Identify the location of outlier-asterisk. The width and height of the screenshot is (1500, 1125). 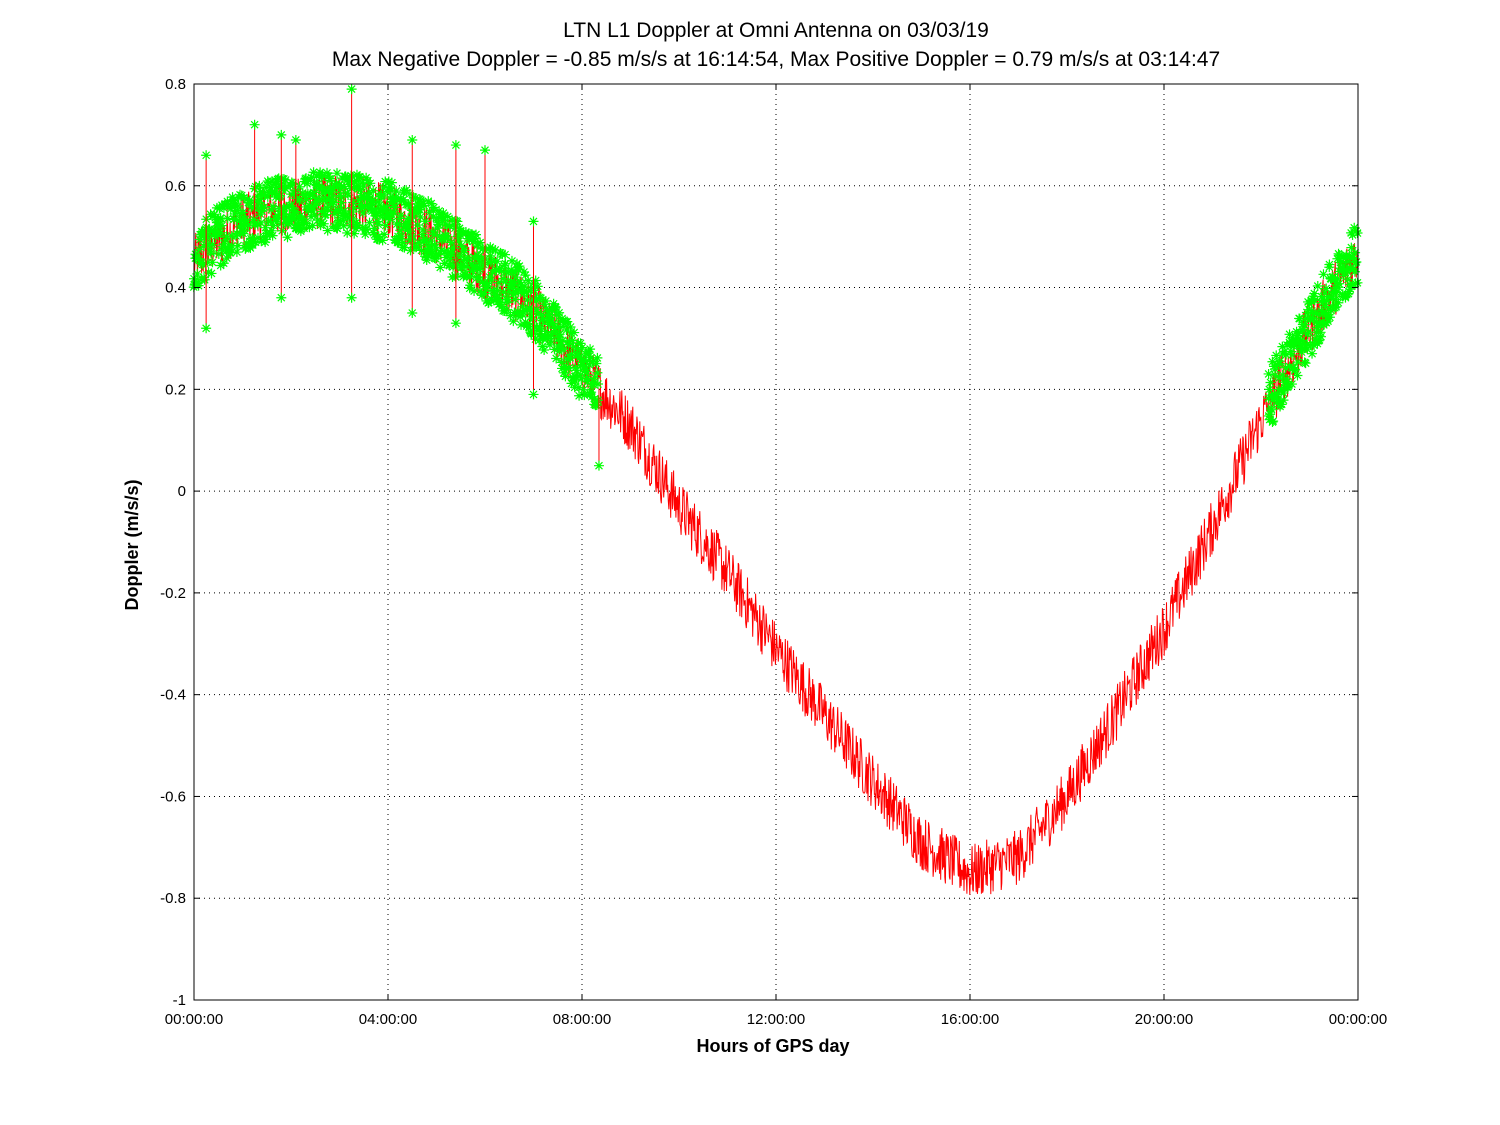
(206, 328).